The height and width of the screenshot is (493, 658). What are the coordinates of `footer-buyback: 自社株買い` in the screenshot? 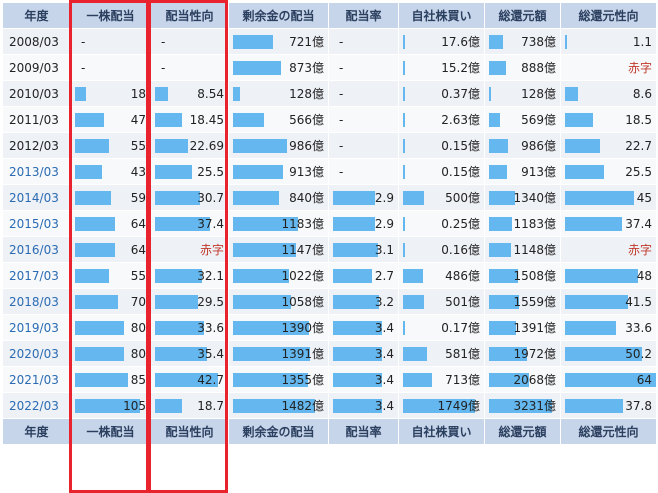 It's located at (441, 431).